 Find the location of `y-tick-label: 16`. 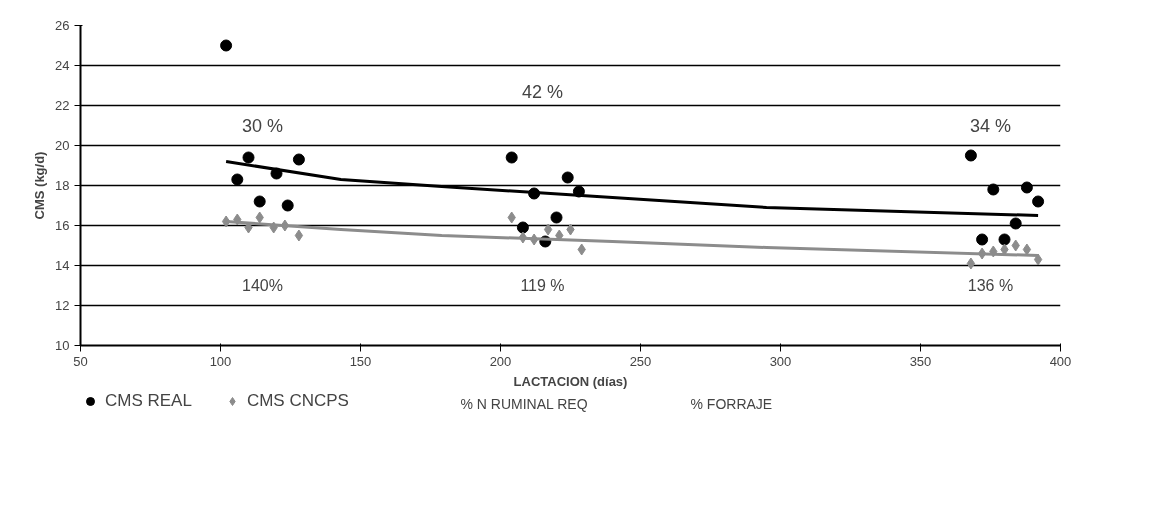

y-tick-label: 16 is located at coordinates (62, 225).